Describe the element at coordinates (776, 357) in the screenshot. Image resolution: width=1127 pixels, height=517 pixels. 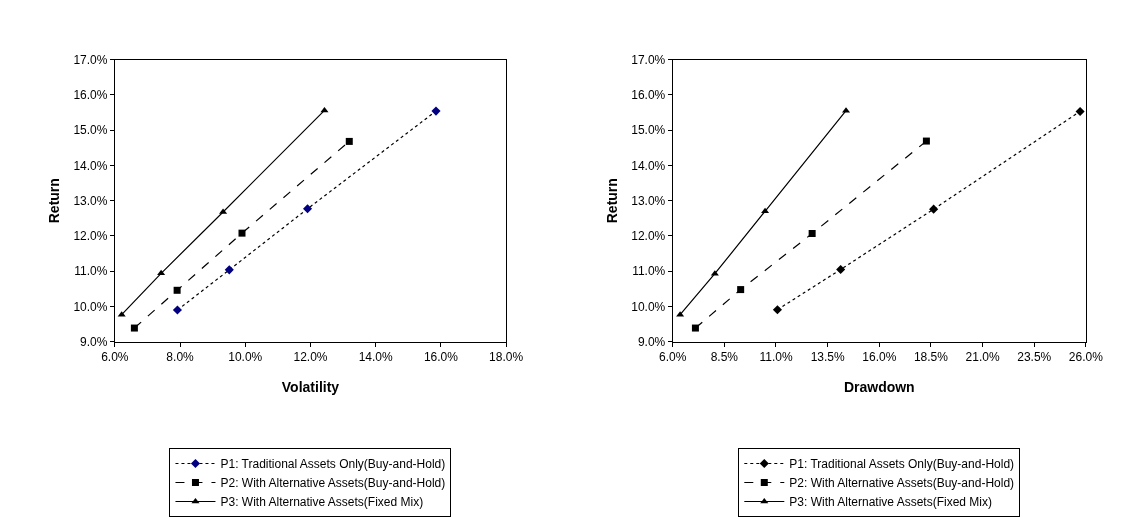
I see `x-tick-label: 11.0%` at that location.